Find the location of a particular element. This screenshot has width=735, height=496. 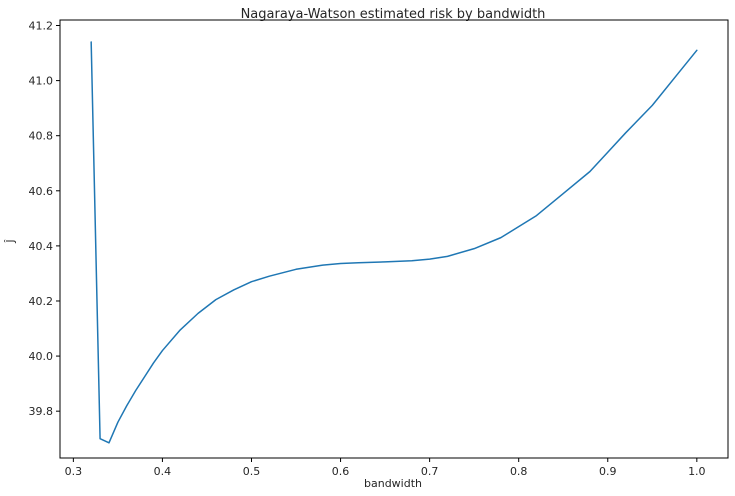

x-tick-label: 0.3 is located at coordinates (74, 471).